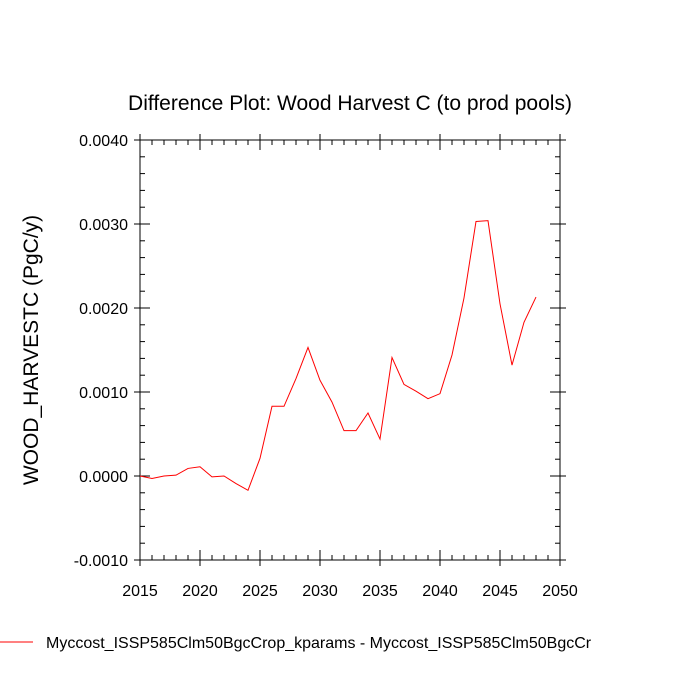  Describe the element at coordinates (560, 591) in the screenshot. I see `x-tick-label: 2050` at that location.